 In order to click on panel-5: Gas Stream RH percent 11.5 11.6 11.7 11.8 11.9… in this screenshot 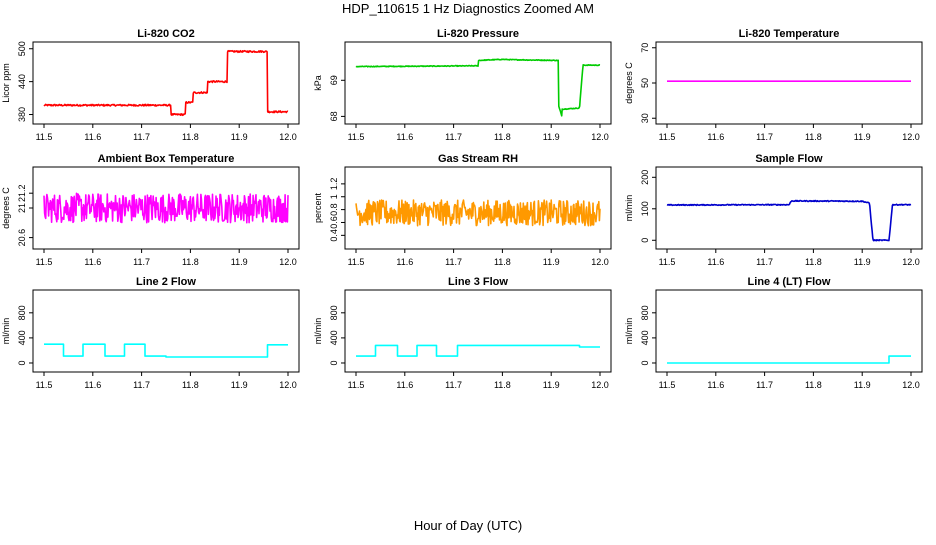, I will do `click(462, 210)`.